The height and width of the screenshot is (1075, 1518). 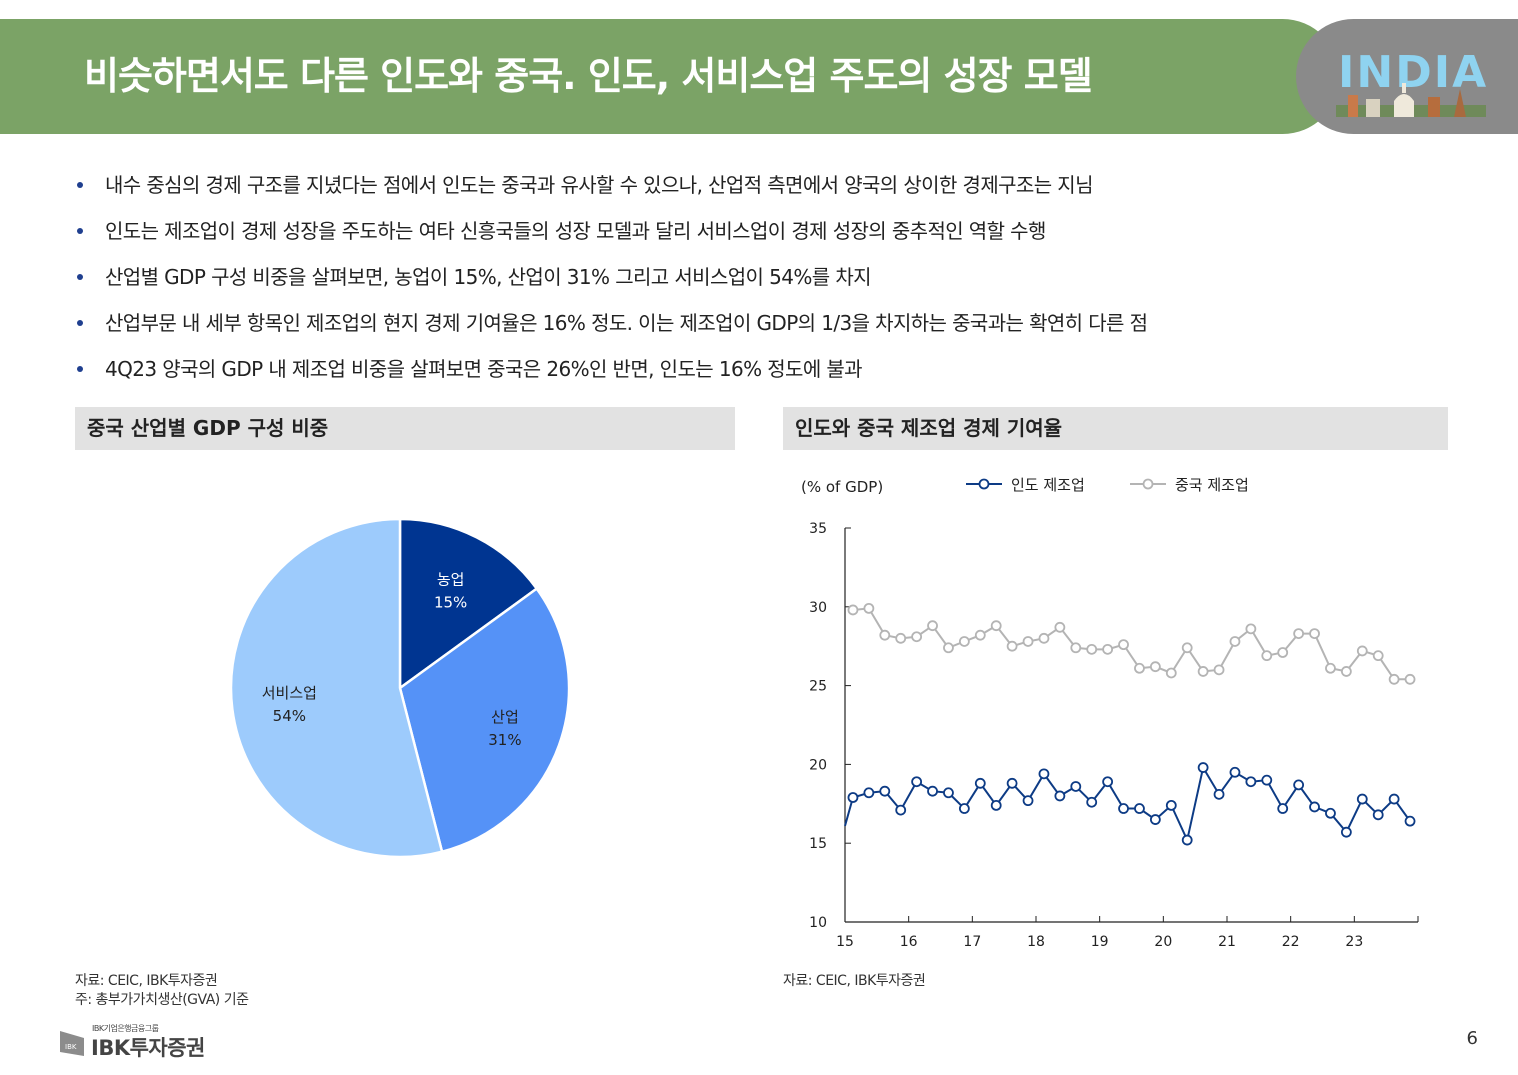 What do you see at coordinates (1354, 942) in the screenshot?
I see `x-tick-label: 23` at bounding box center [1354, 942].